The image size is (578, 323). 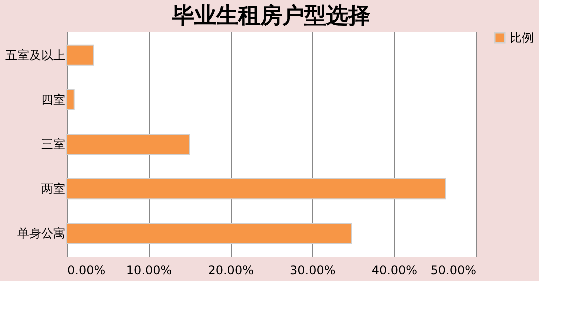 I want to click on y-tick-label: 单身公寓, so click(x=42, y=233).